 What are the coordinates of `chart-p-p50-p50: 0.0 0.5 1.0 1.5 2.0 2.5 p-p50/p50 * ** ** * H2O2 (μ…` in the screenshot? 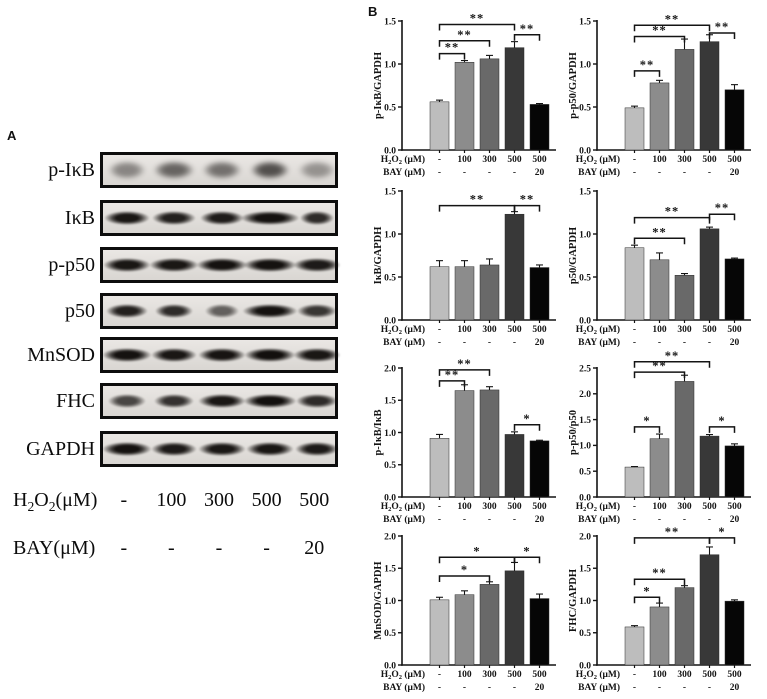 It's located at (652, 441).